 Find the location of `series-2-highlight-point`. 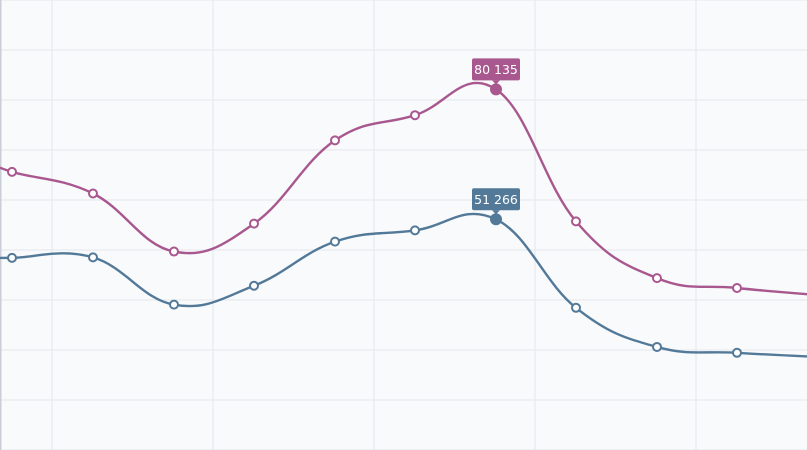

series-2-highlight-point is located at coordinates (496, 219).